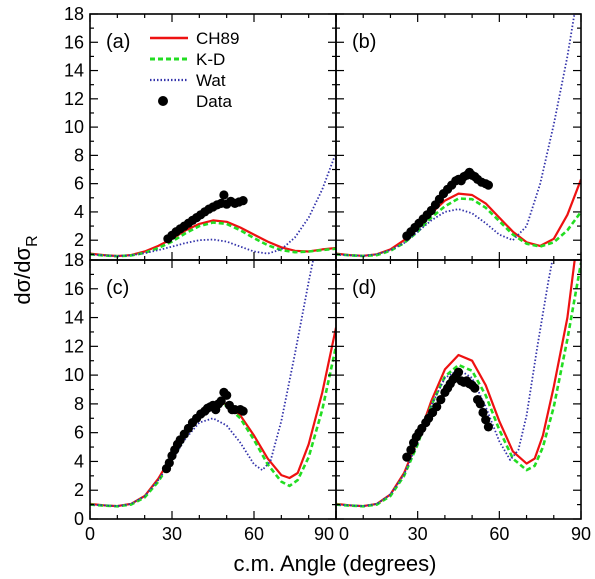 The image size is (595, 579). Describe the element at coordinates (214, 101) in the screenshot. I see `legend-label: Data` at that location.